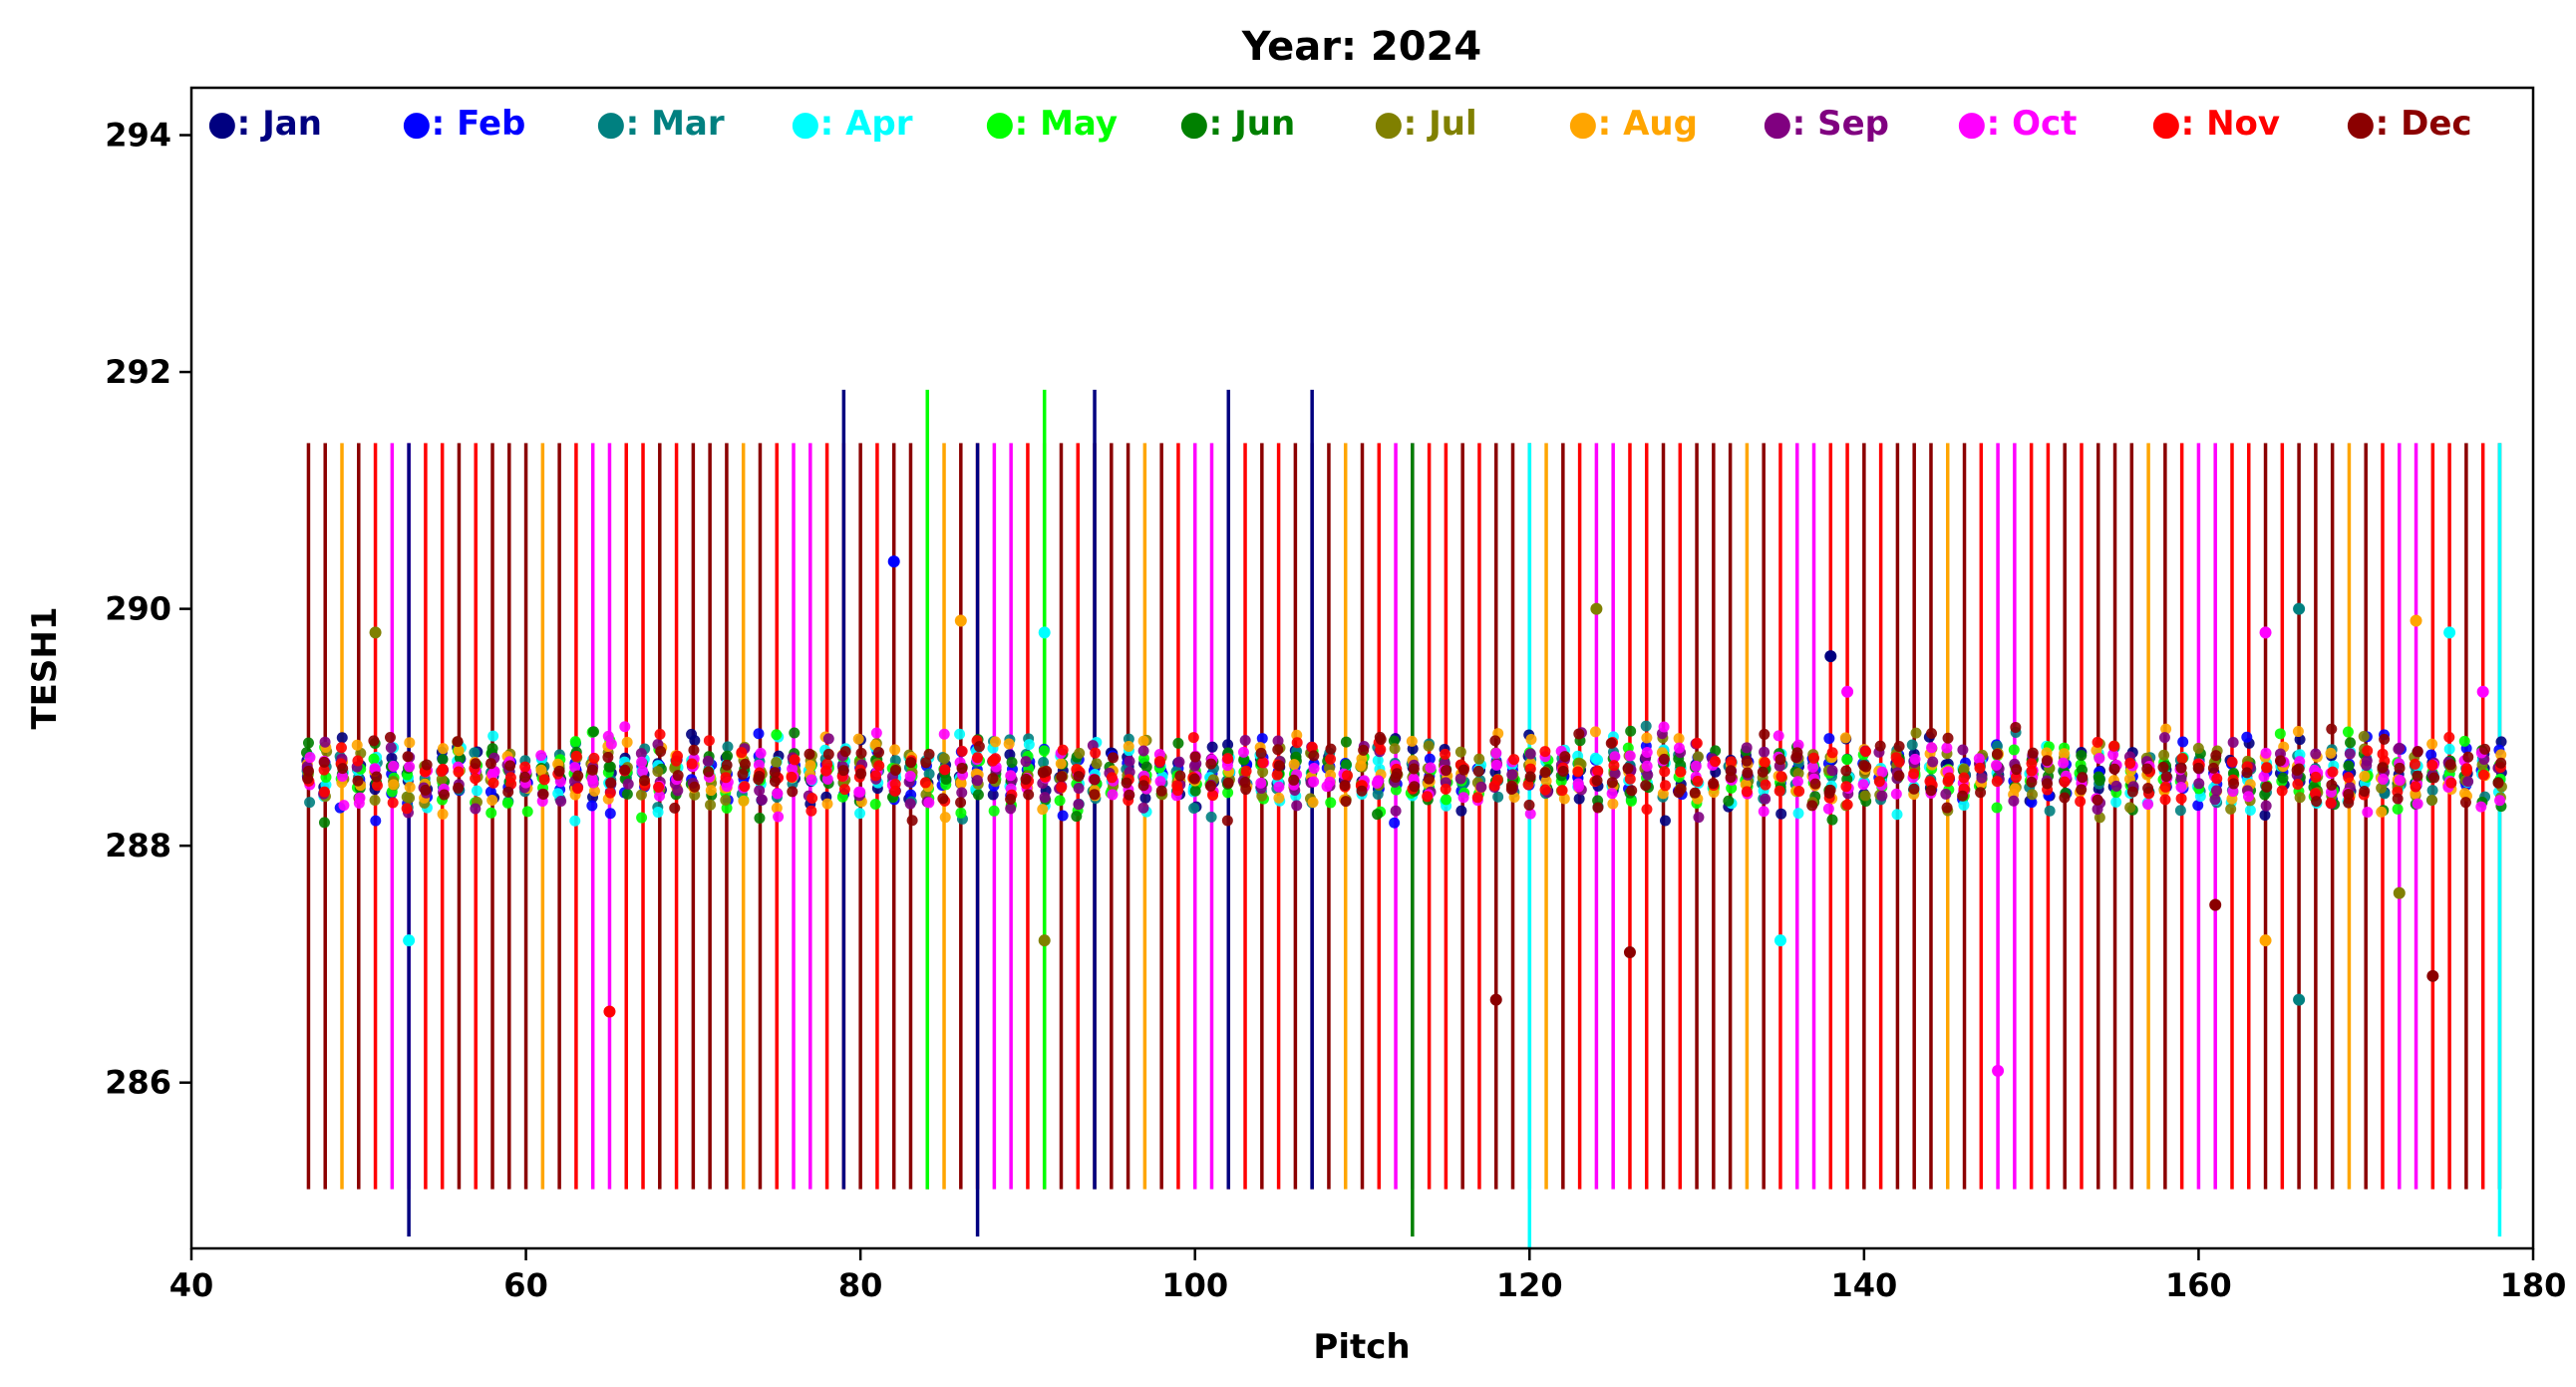 Image resolution: width=2576 pixels, height=1387 pixels. I want to click on marker-jan, so click(1579, 799).